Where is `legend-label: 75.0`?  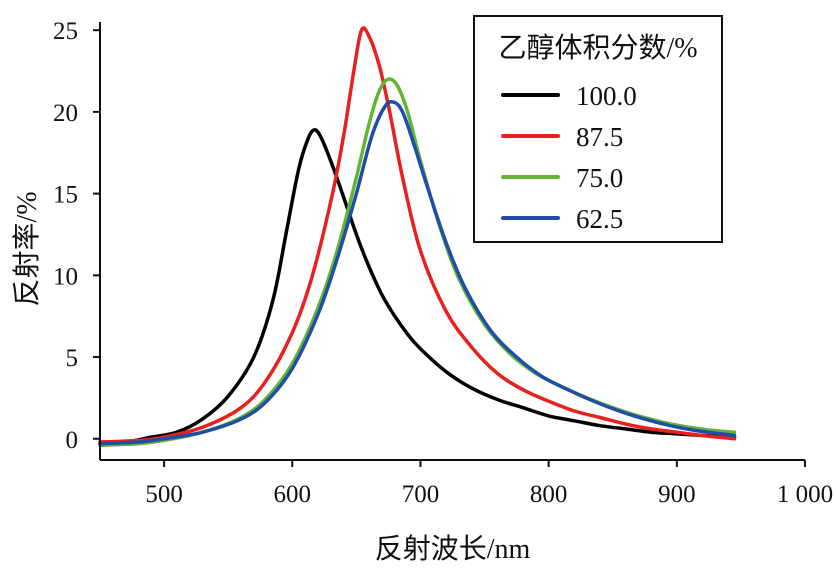
legend-label: 75.0 is located at coordinates (599, 178).